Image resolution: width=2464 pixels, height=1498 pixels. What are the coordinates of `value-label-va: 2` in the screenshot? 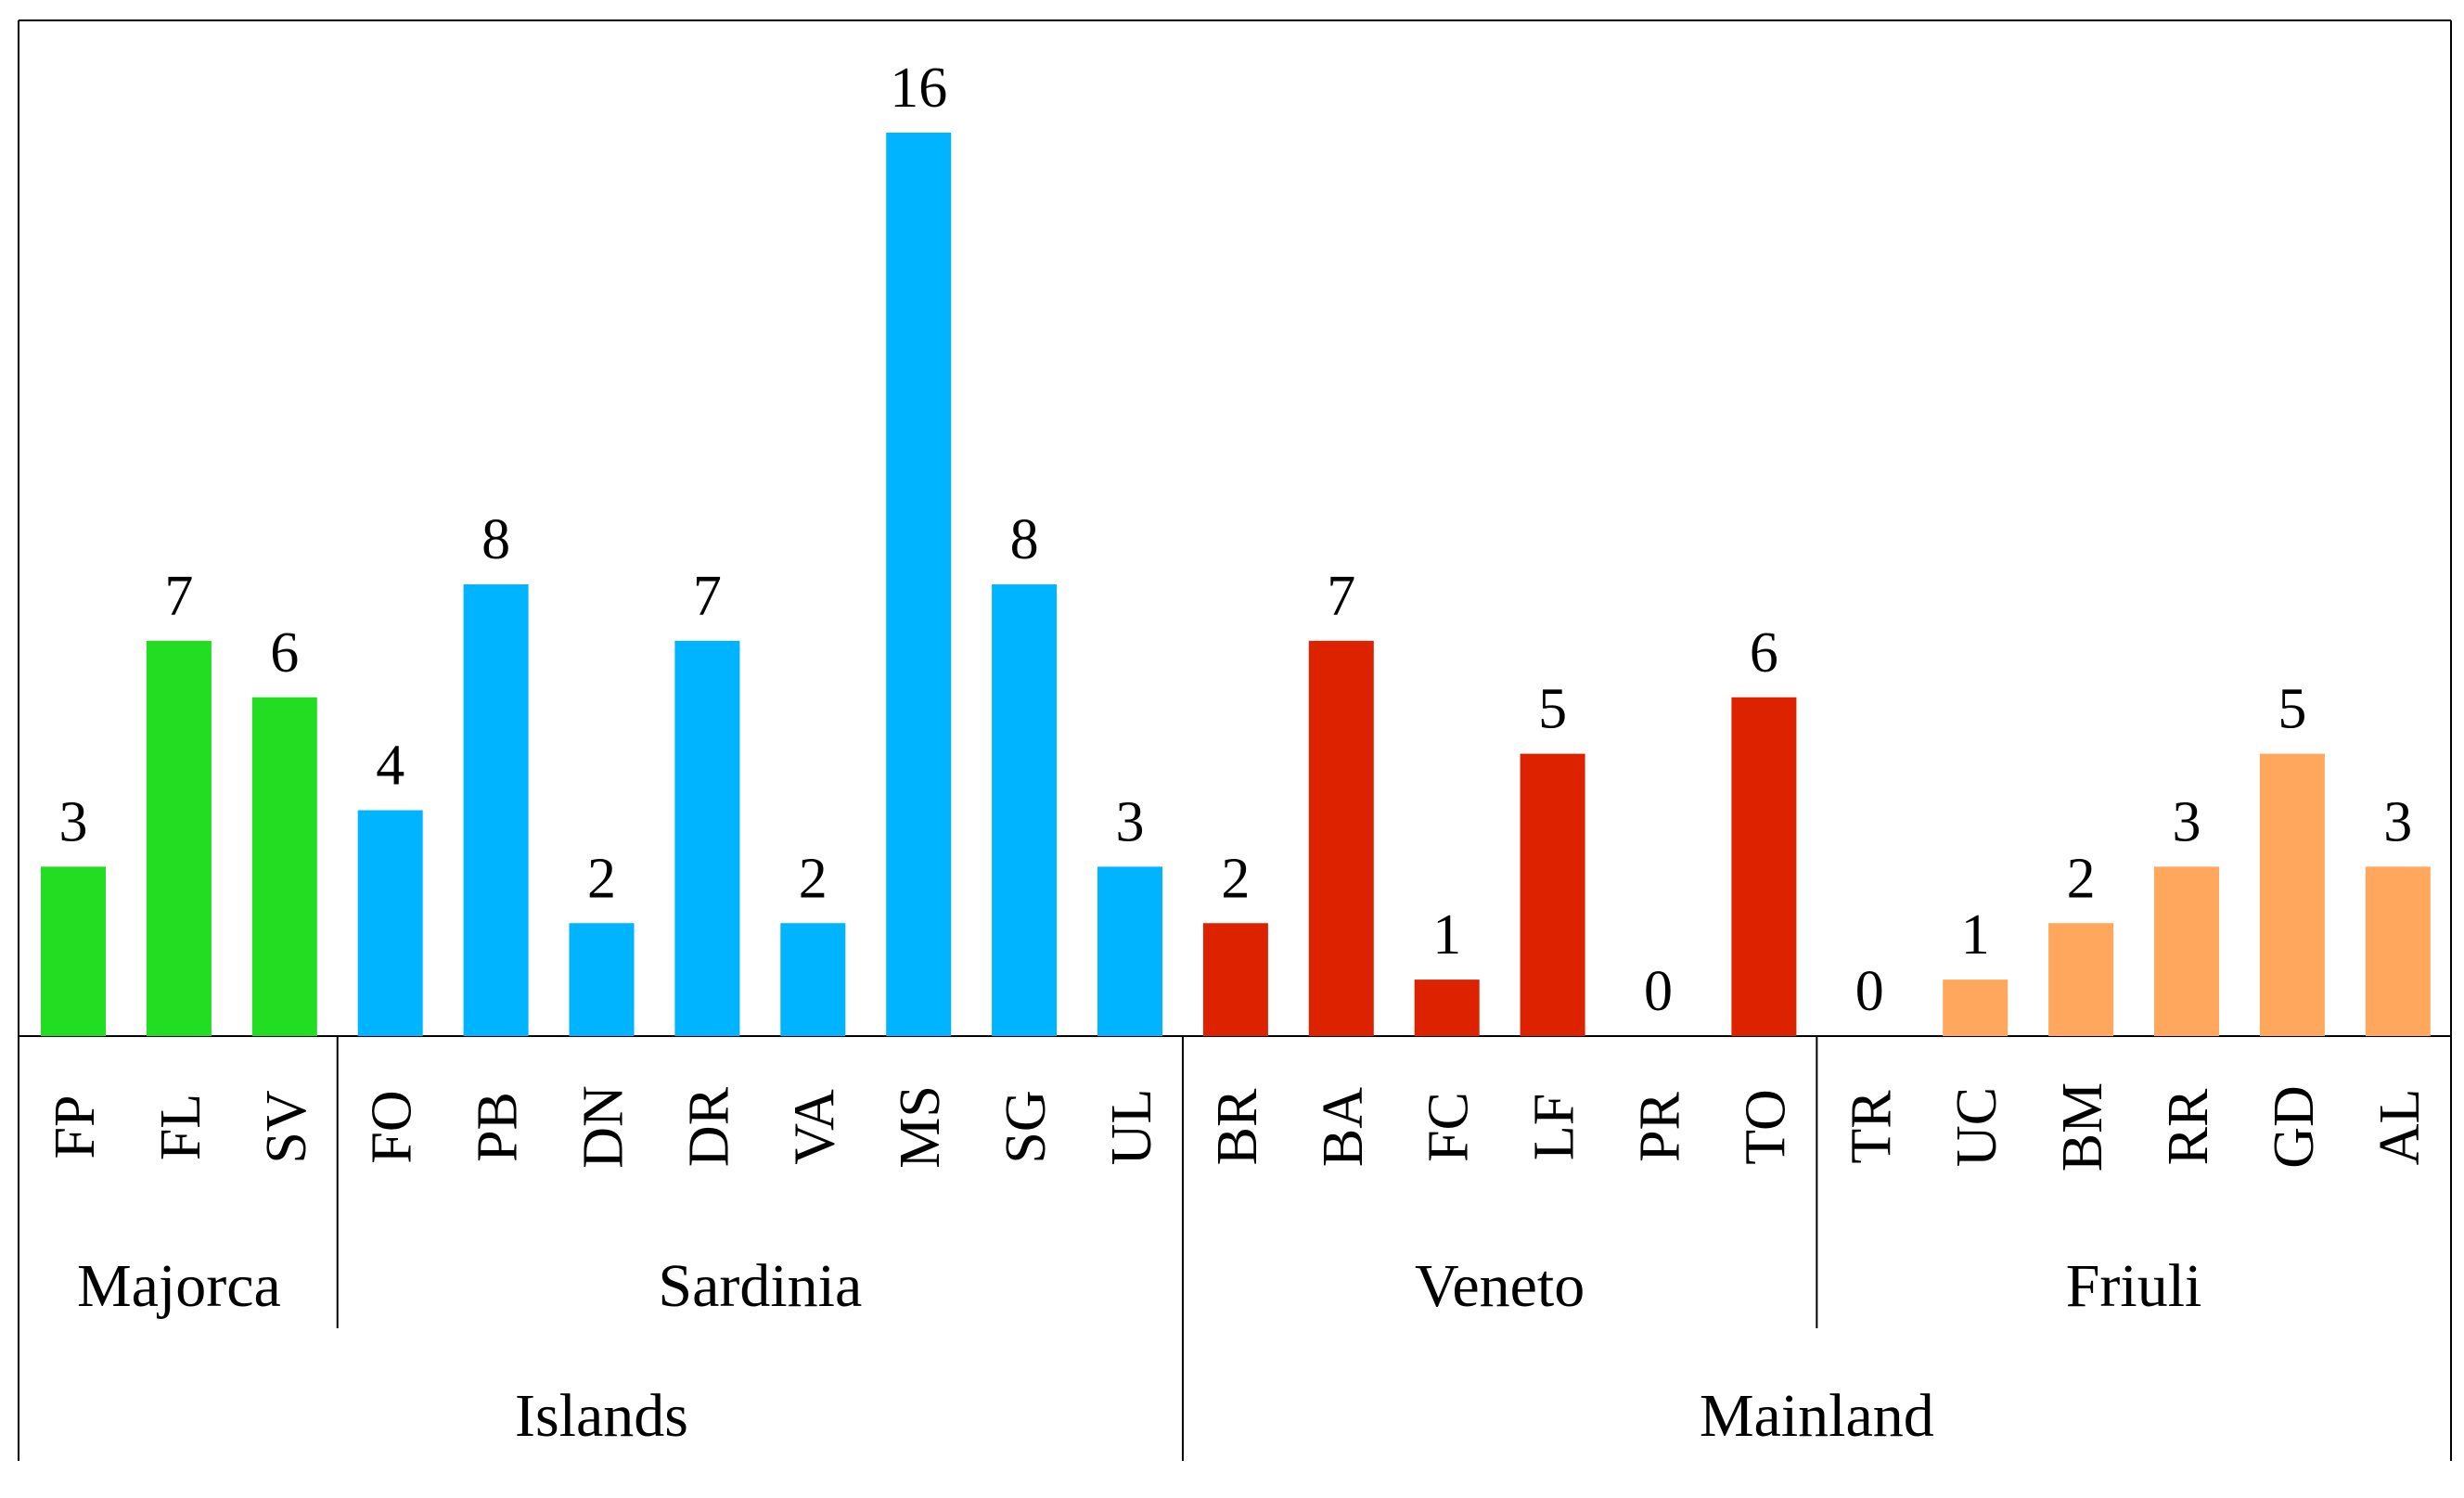 It's located at (813, 879).